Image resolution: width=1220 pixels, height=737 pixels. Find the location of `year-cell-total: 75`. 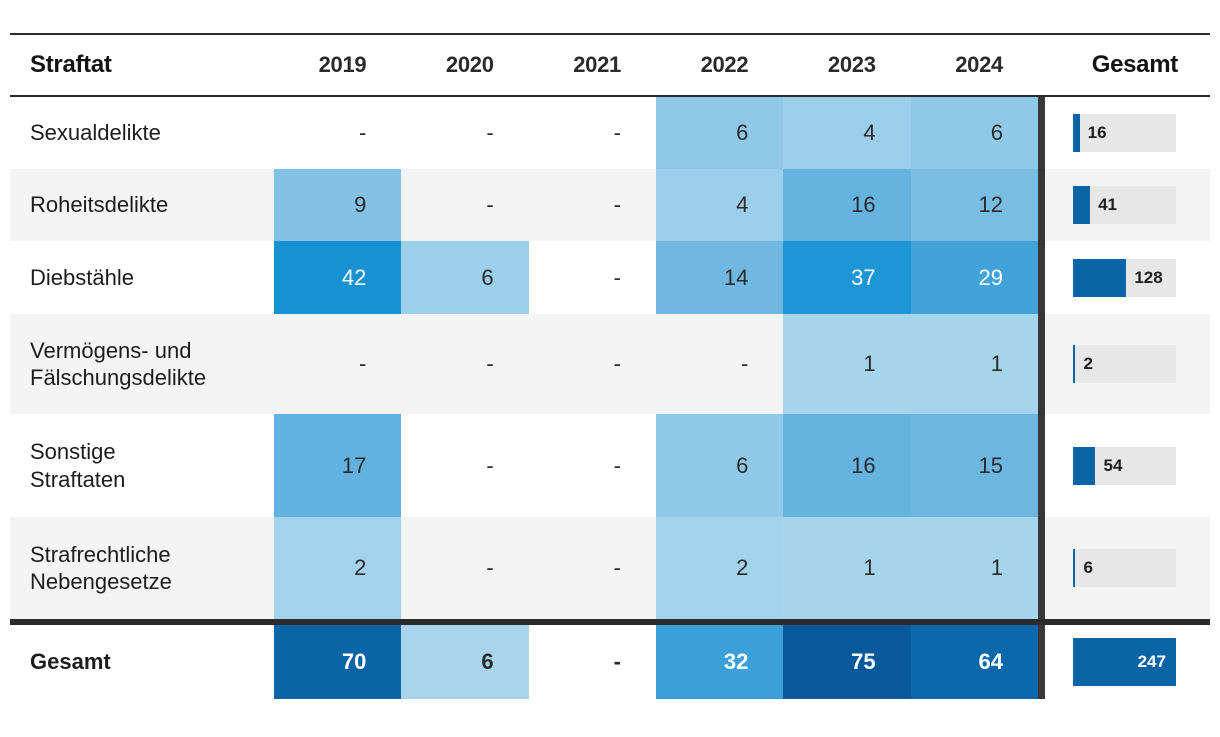

year-cell-total: 75 is located at coordinates (847, 662).